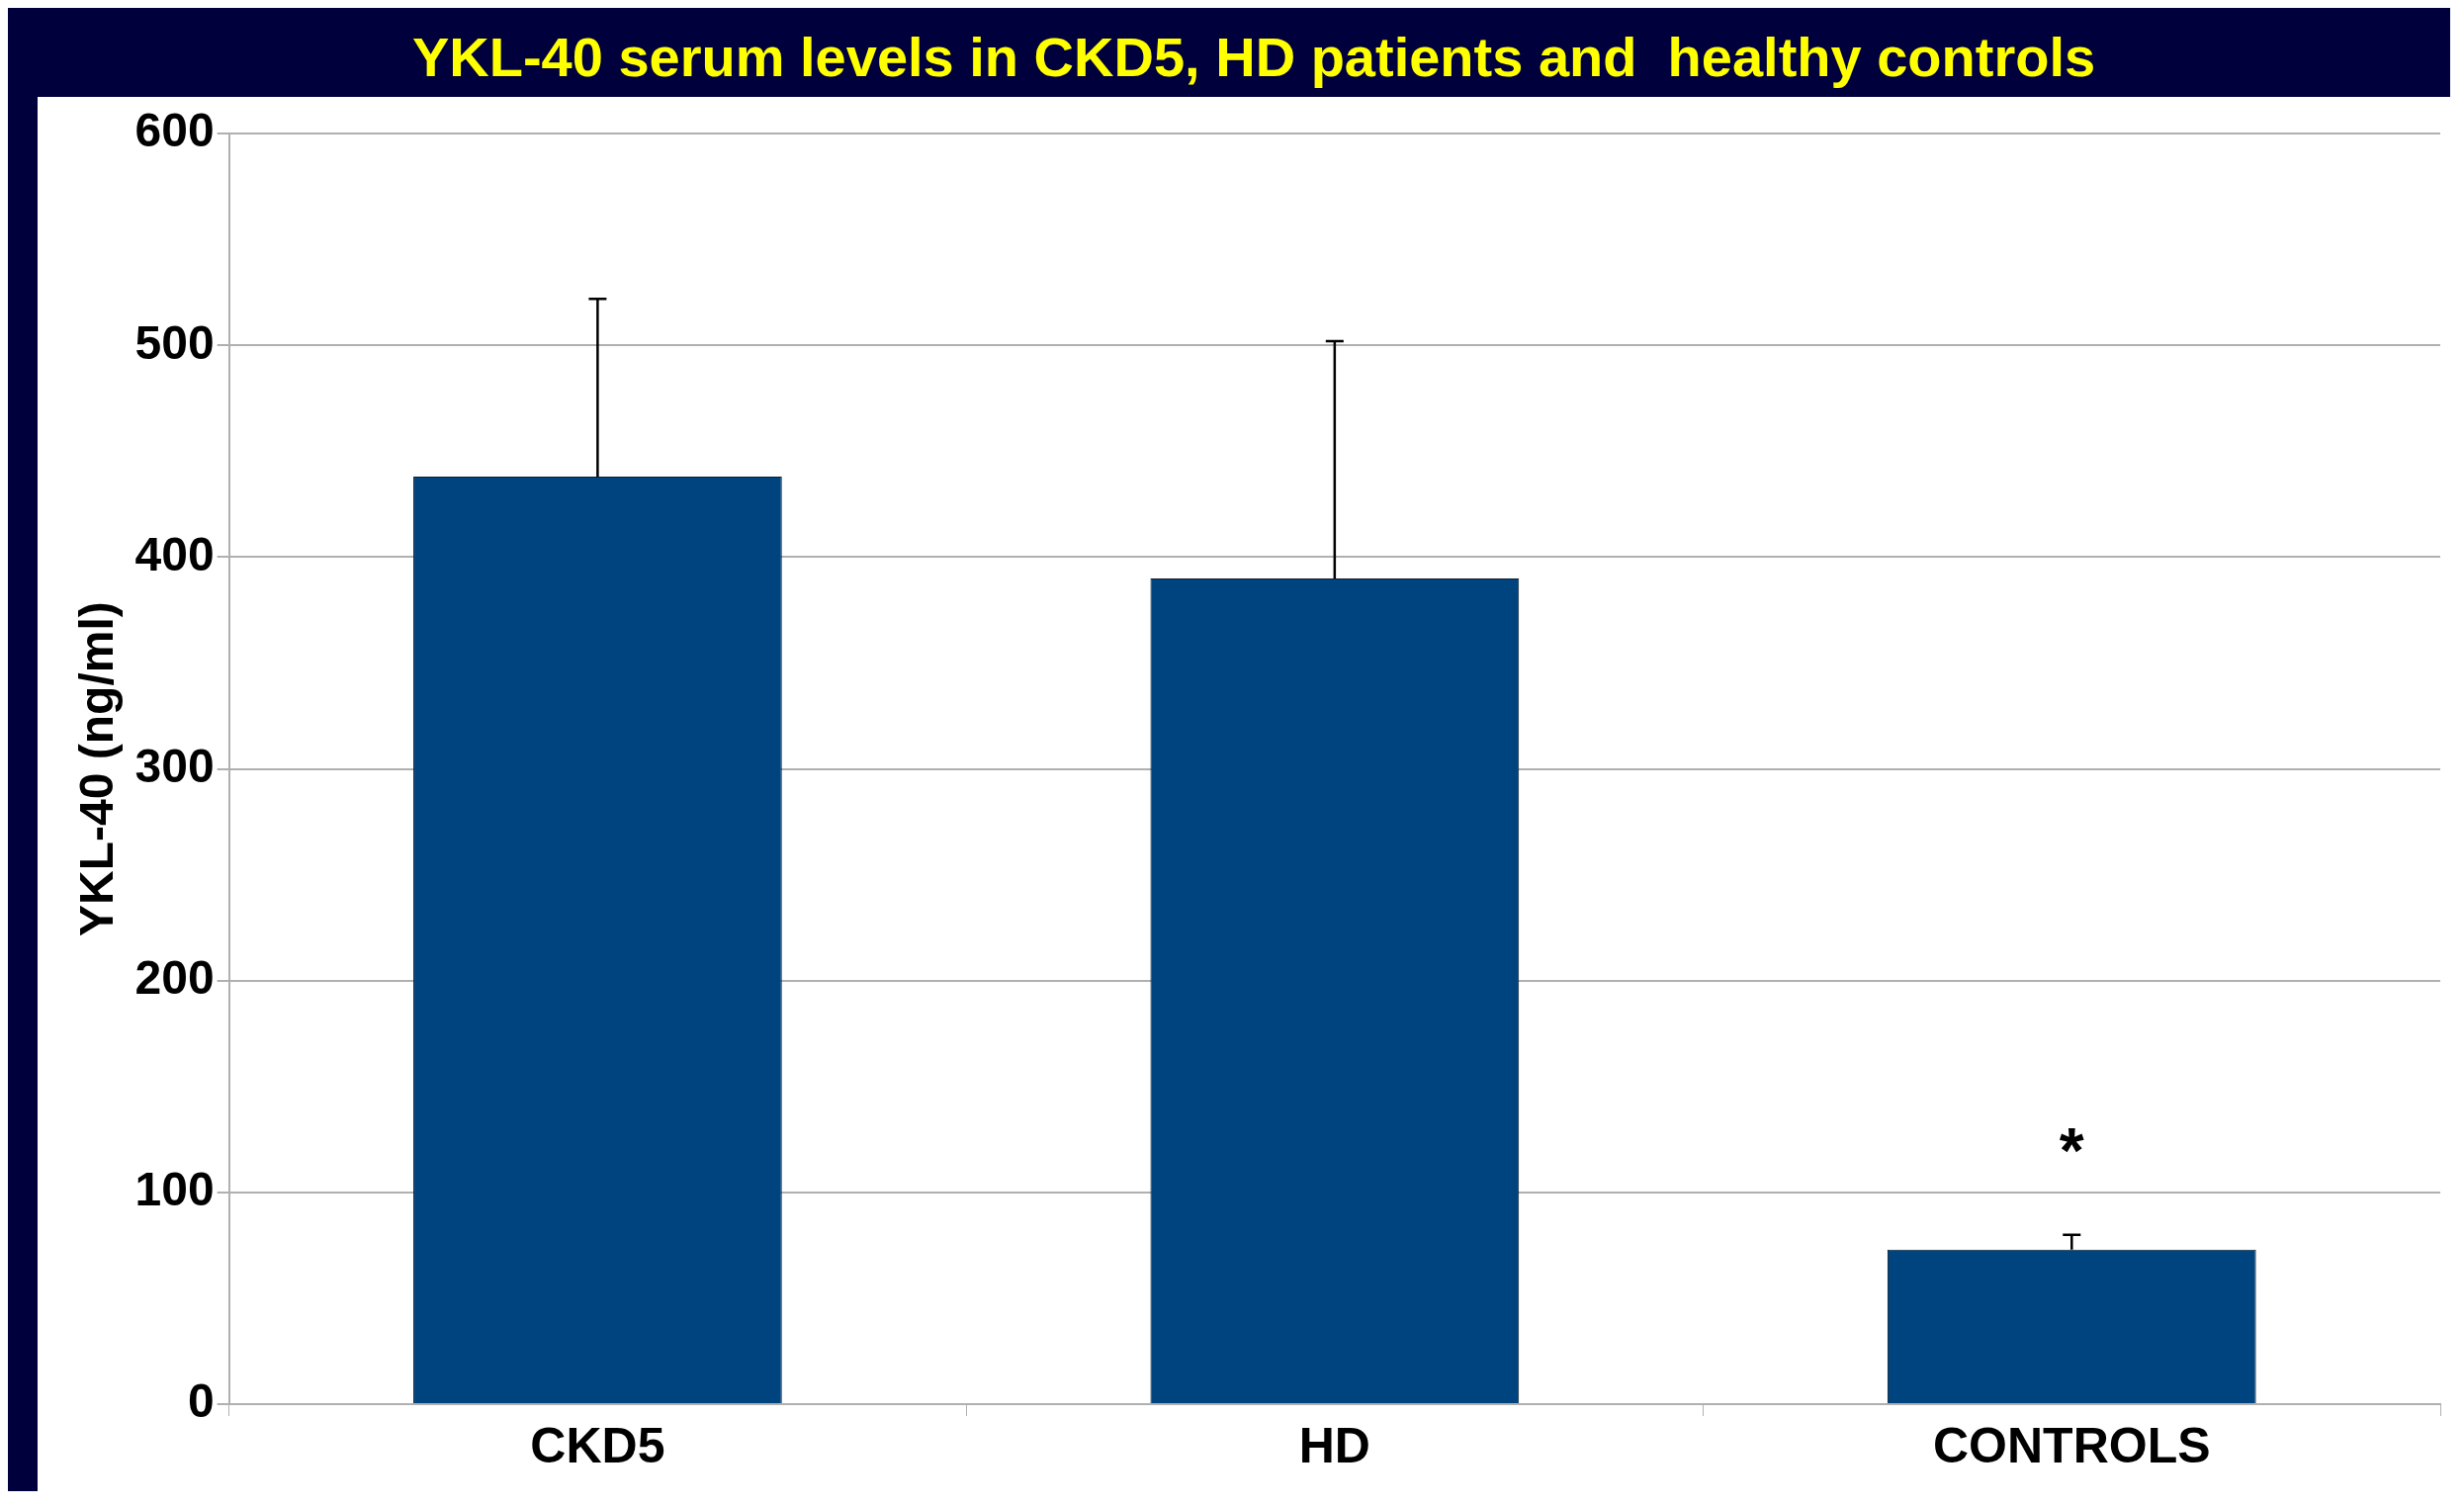  I want to click on y-tick-label: 400, so click(174, 553).